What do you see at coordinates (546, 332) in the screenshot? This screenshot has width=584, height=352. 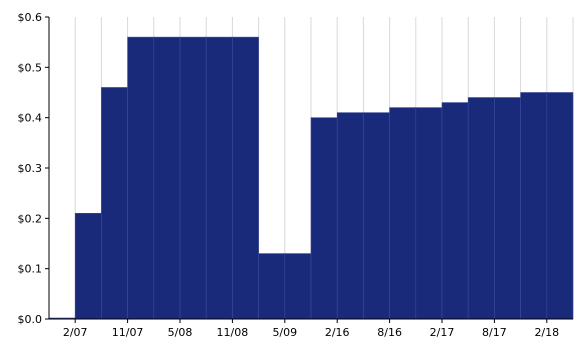 I see `x-tick-label: 2/18` at bounding box center [546, 332].